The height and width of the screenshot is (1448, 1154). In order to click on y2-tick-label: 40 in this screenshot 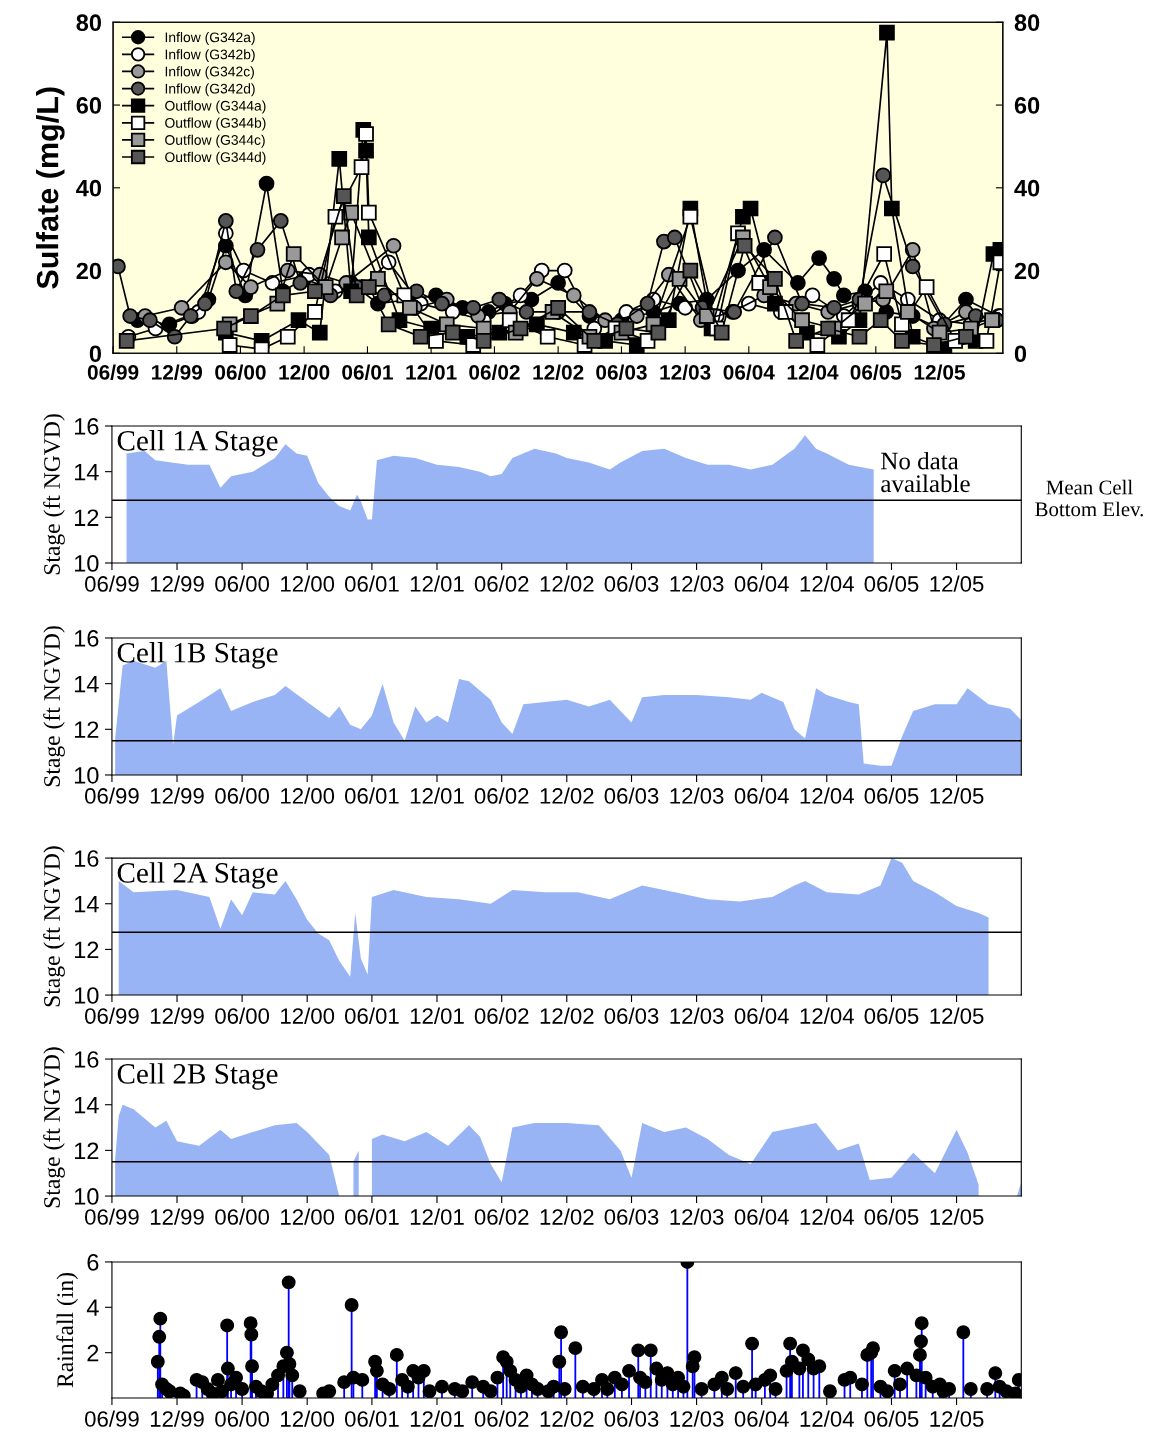, I will do `click(1027, 188)`.